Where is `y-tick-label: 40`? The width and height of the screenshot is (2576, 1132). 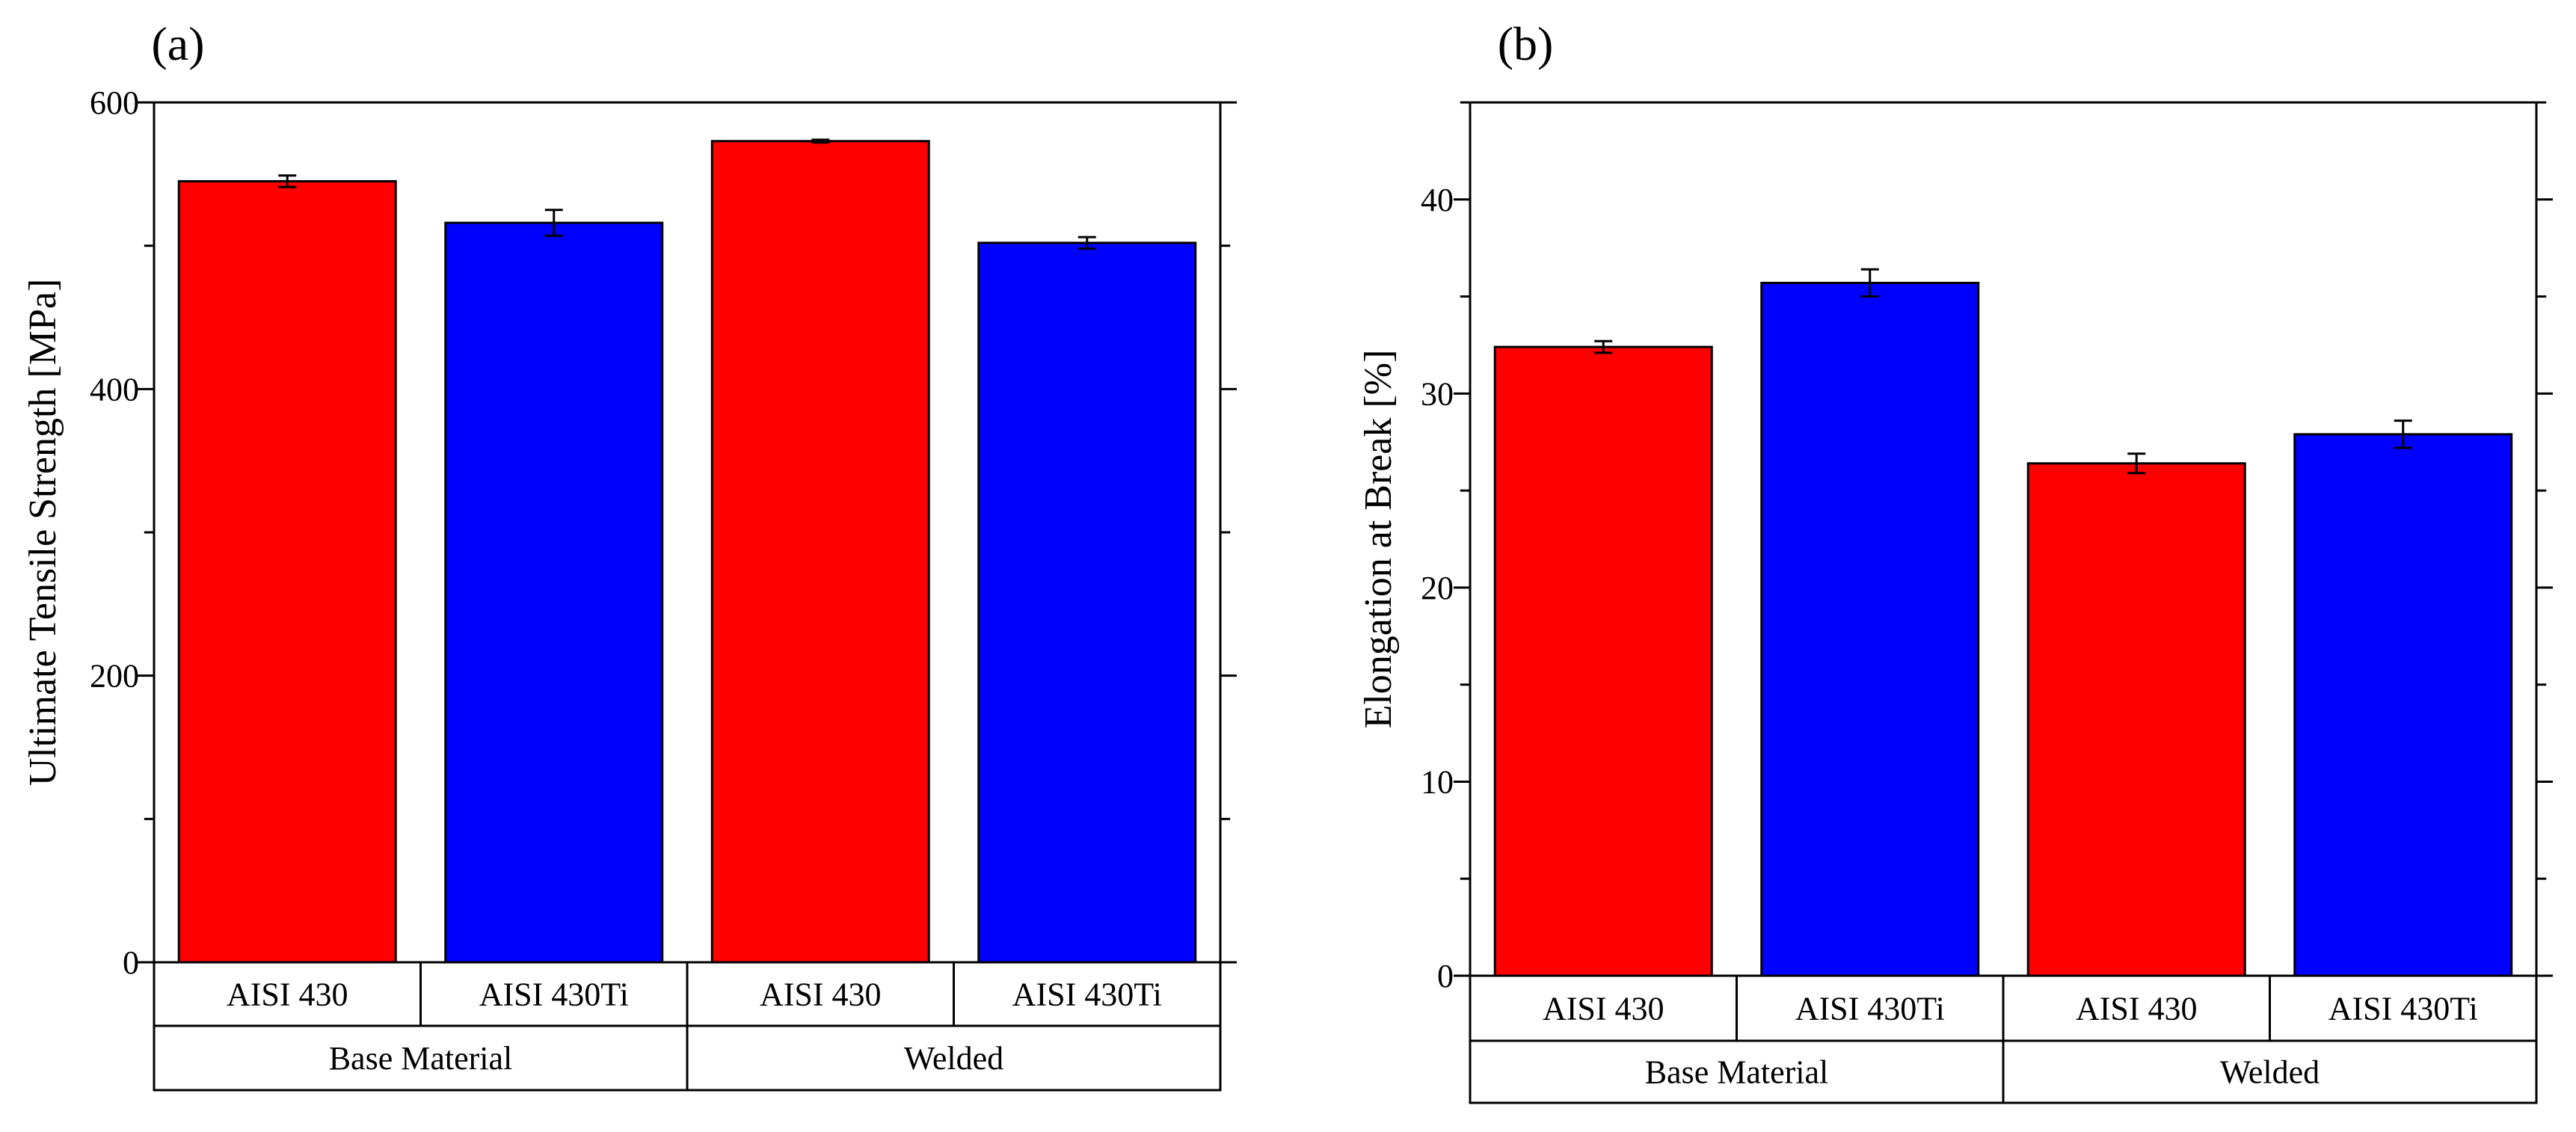
y-tick-label: 40 is located at coordinates (1437, 200).